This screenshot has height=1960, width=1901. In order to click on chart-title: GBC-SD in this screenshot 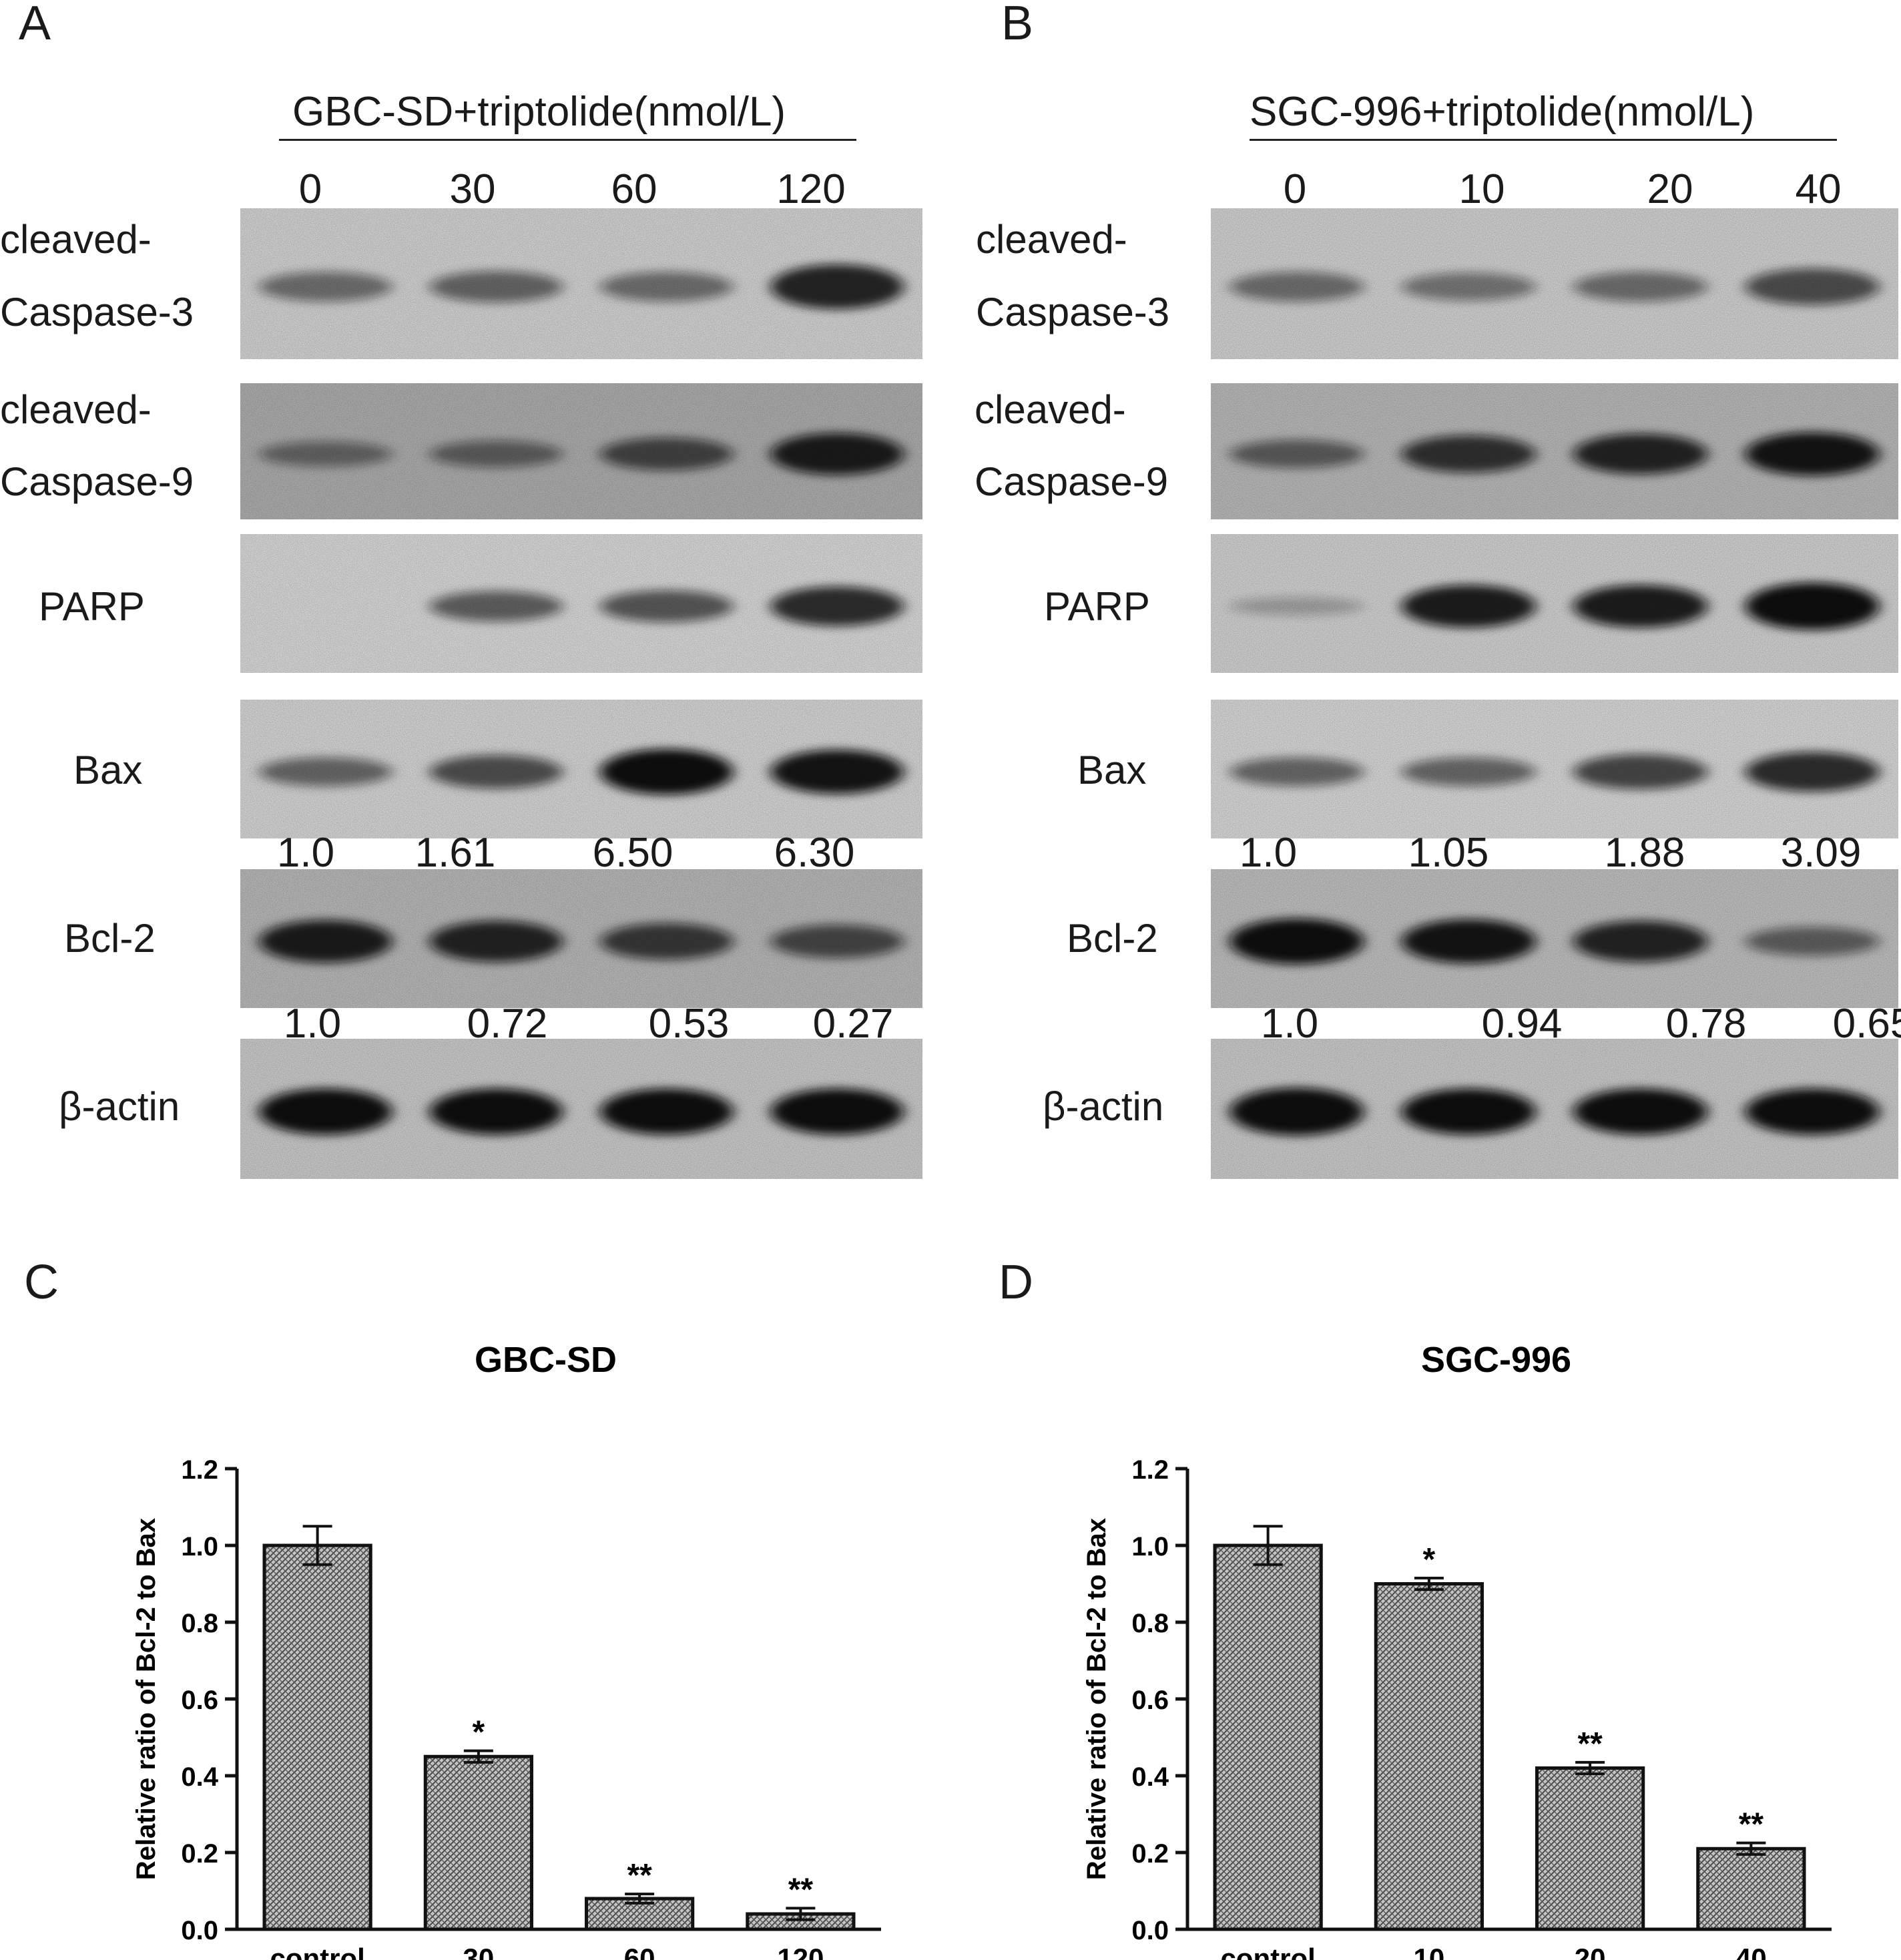, I will do `click(546, 1360)`.